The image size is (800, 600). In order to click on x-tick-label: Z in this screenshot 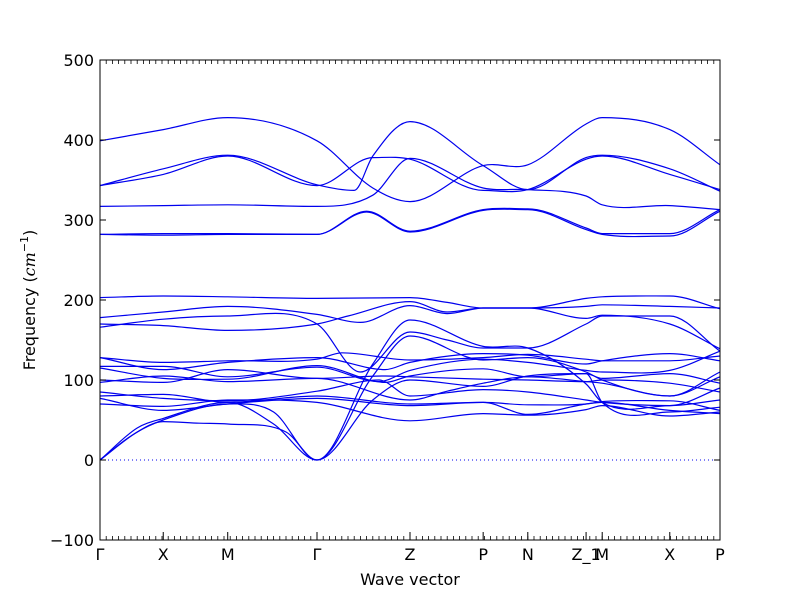, I will do `click(410, 554)`.